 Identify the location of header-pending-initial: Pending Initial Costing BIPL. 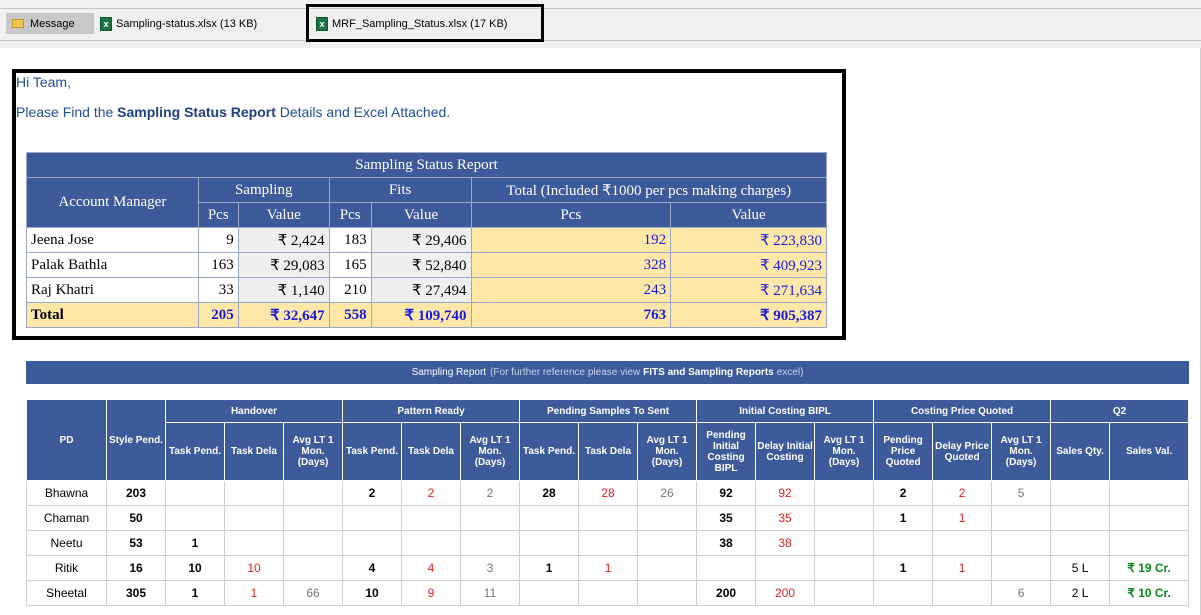
(726, 451).